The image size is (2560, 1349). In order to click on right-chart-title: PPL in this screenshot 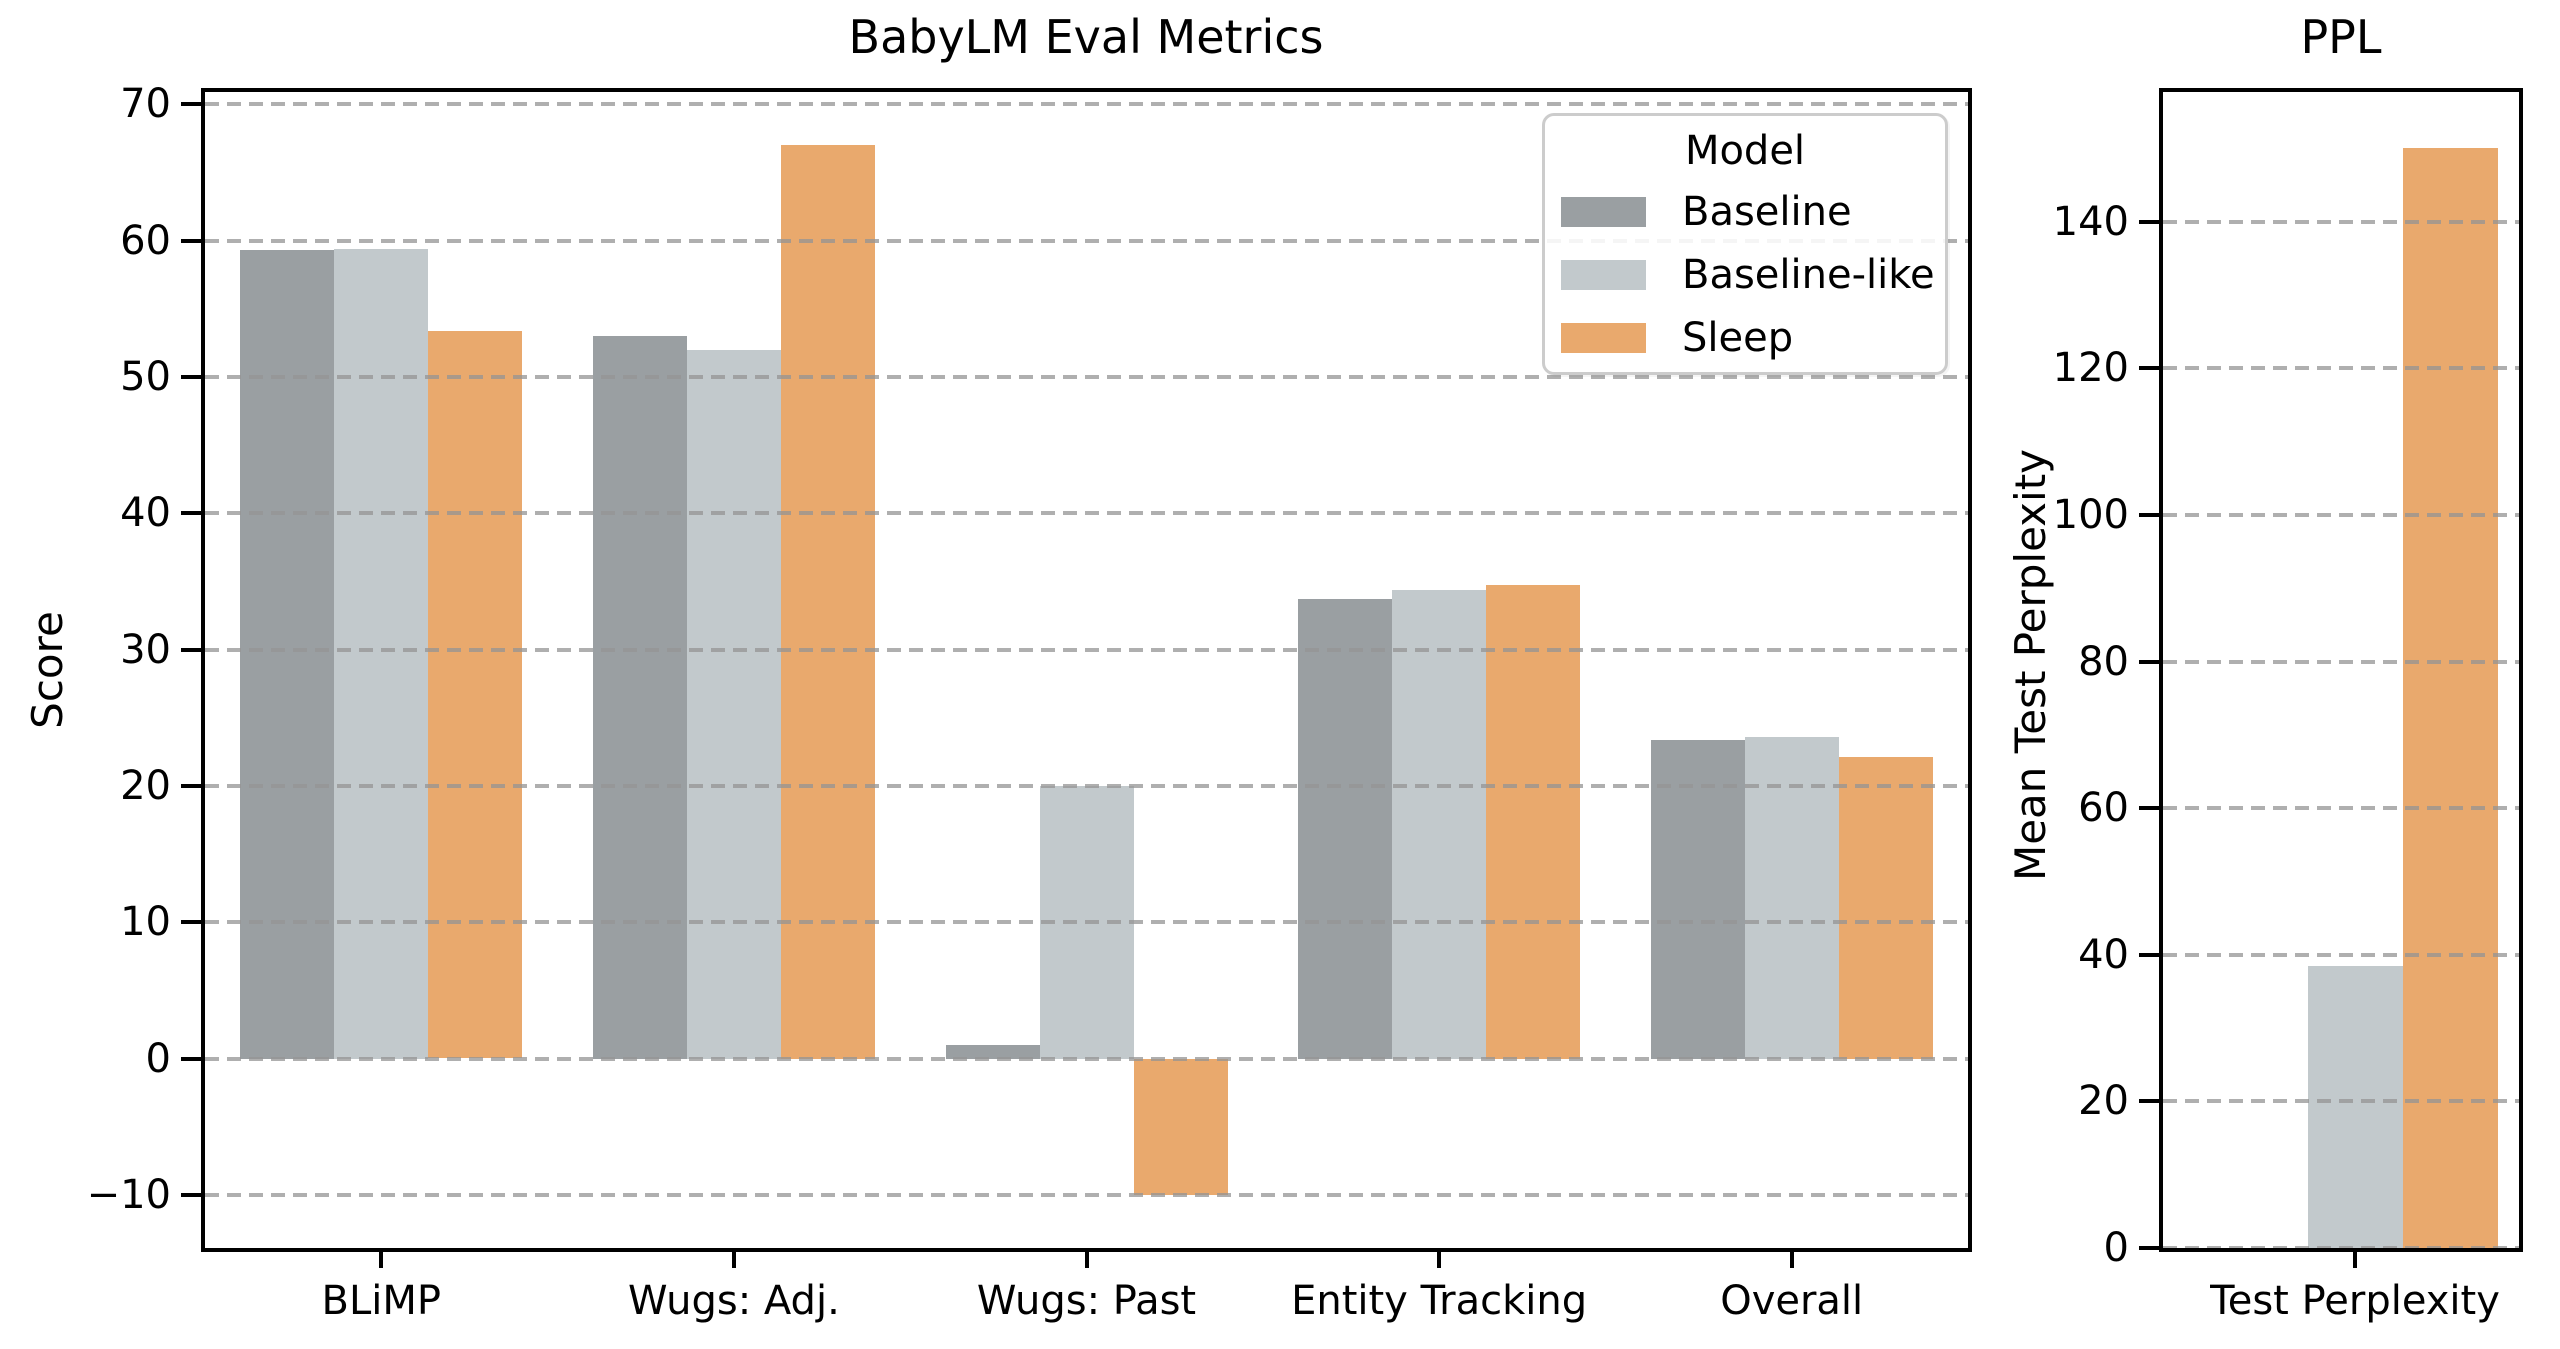, I will do `click(2341, 37)`.